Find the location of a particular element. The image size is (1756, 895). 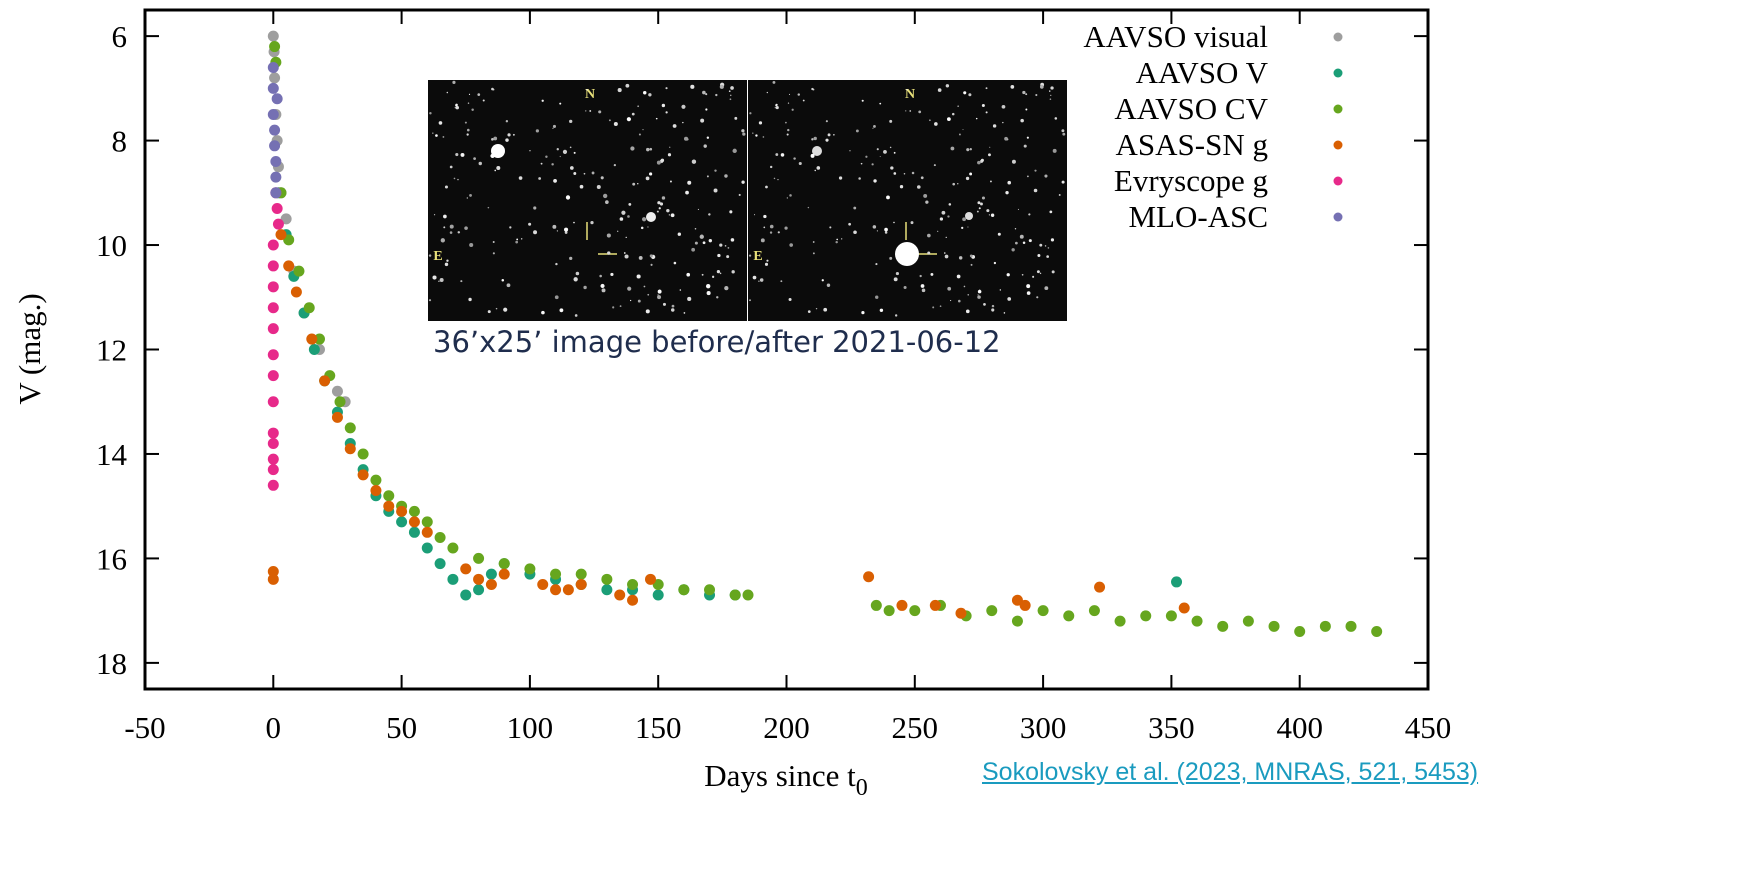

inset-caption: 36’x25’ image before/after 2021-06-12 is located at coordinates (717, 342).